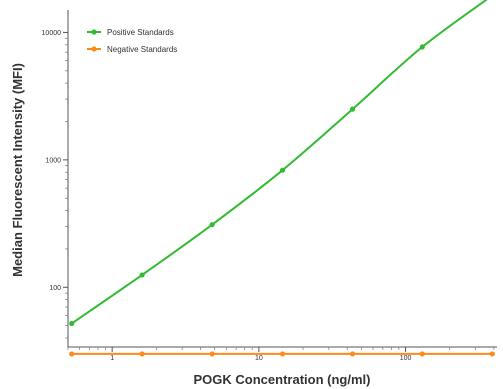 The height and width of the screenshot is (389, 503). I want to click on legend-marker-positive-standards, so click(94, 32).